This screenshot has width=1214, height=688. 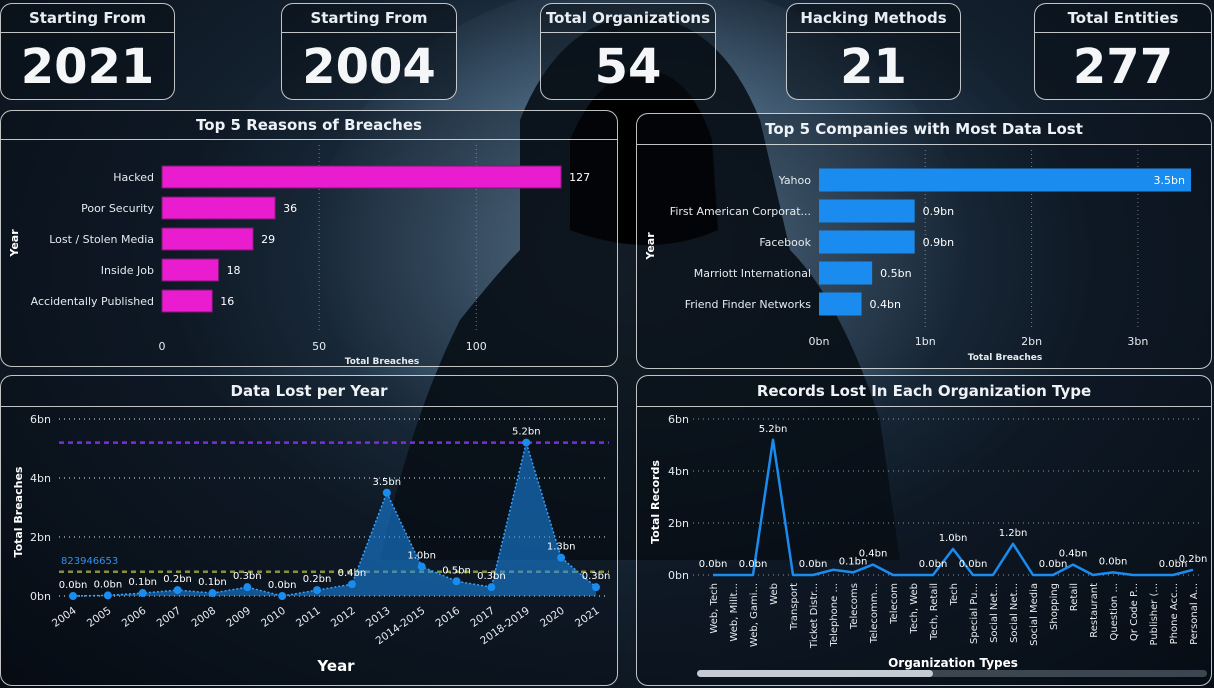 I want to click on data-label: 1.3bn, so click(x=561, y=547).